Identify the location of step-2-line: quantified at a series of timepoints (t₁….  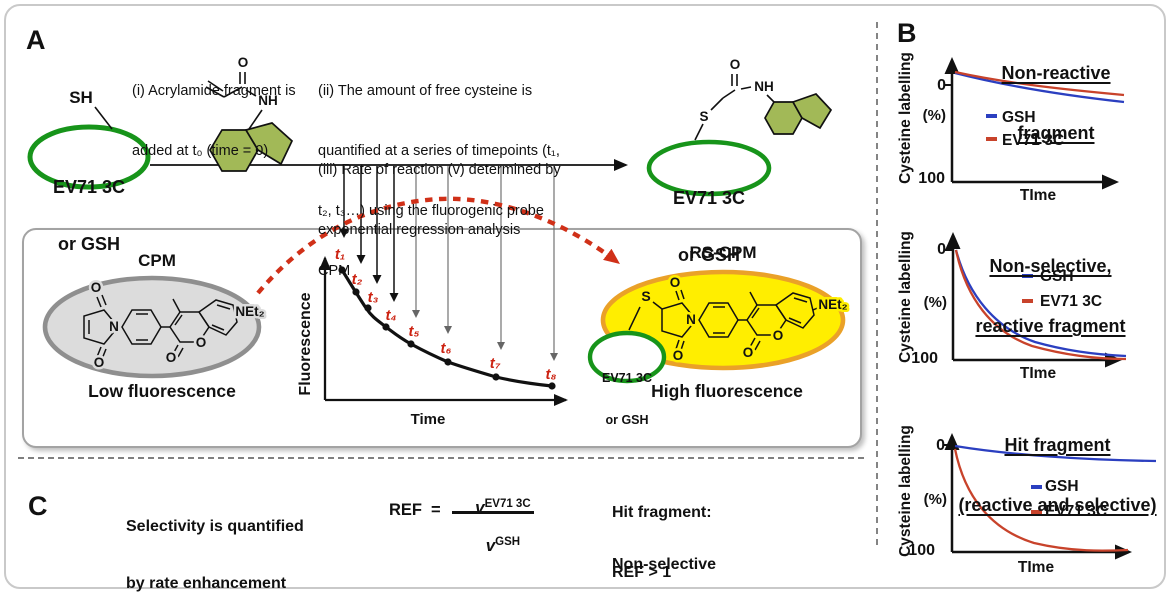
(439, 151).